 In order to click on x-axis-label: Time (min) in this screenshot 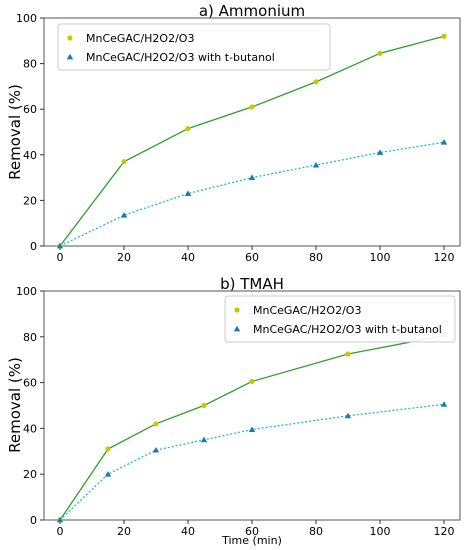, I will do `click(251, 540)`.